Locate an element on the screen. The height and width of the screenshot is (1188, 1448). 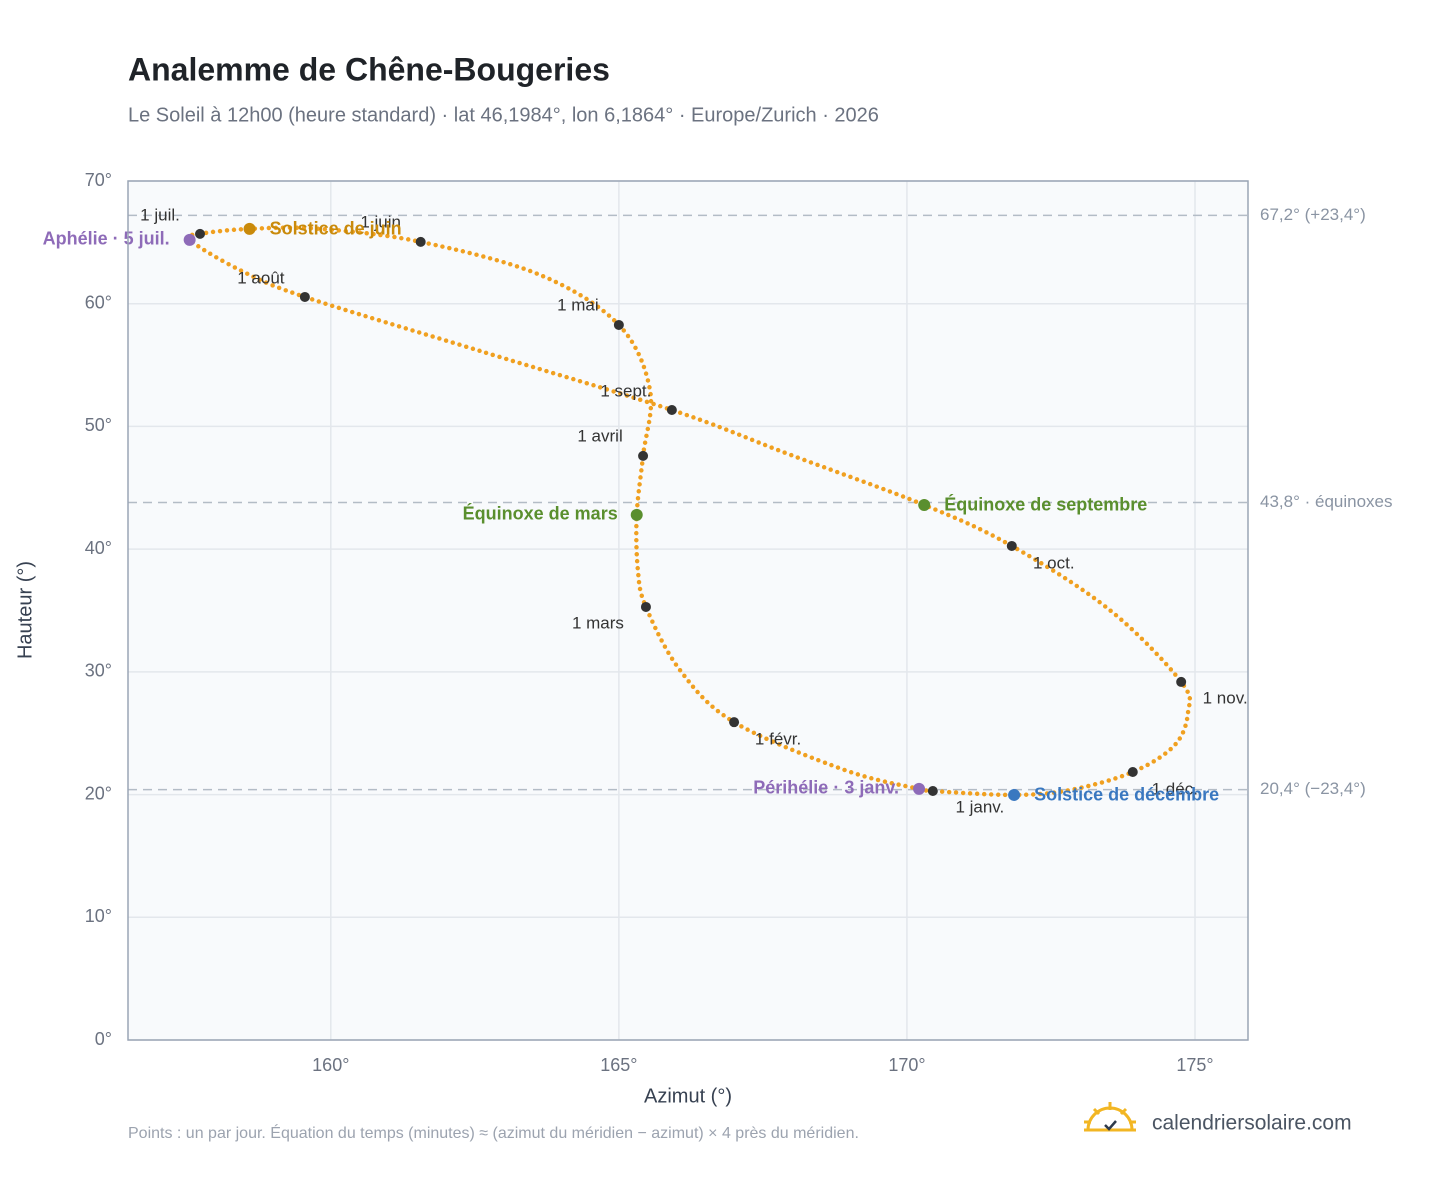
marker-label: 1 déc. is located at coordinates (1175, 788).